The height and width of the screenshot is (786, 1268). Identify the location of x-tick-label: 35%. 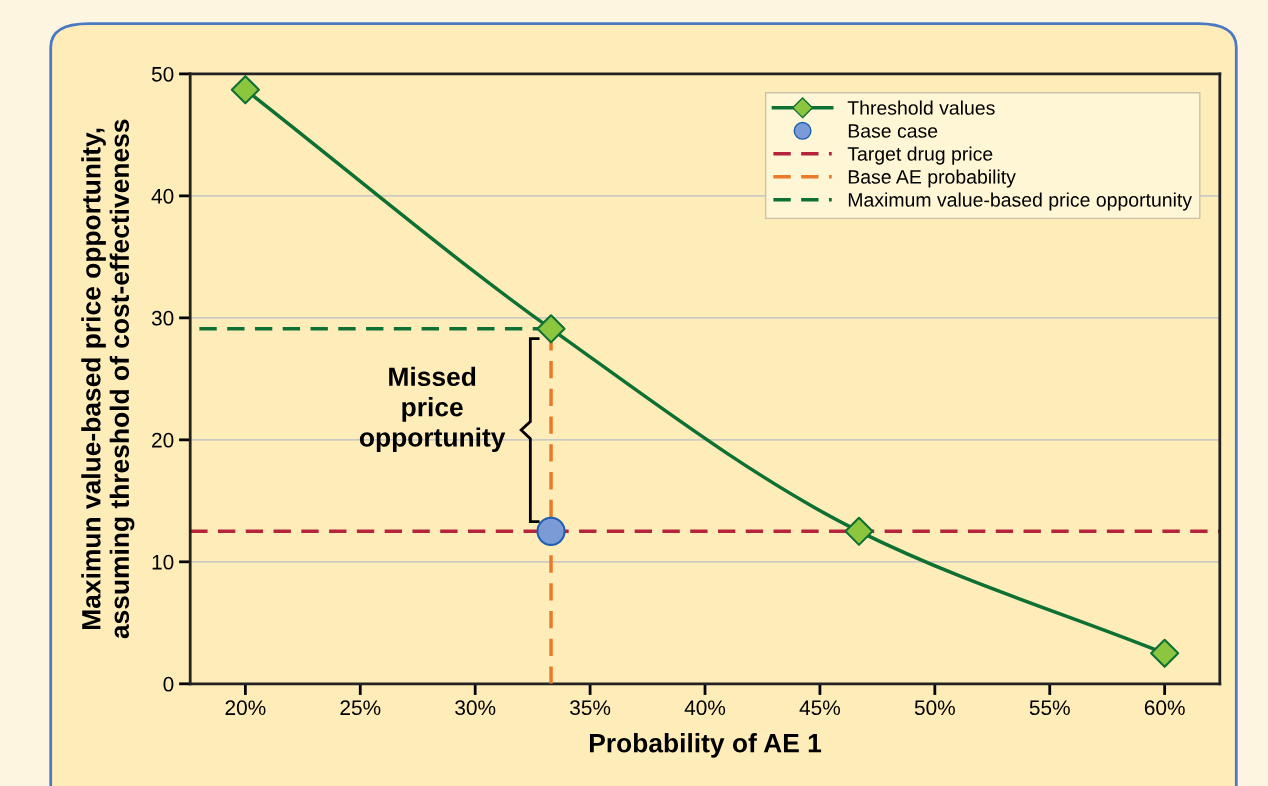
(590, 708).